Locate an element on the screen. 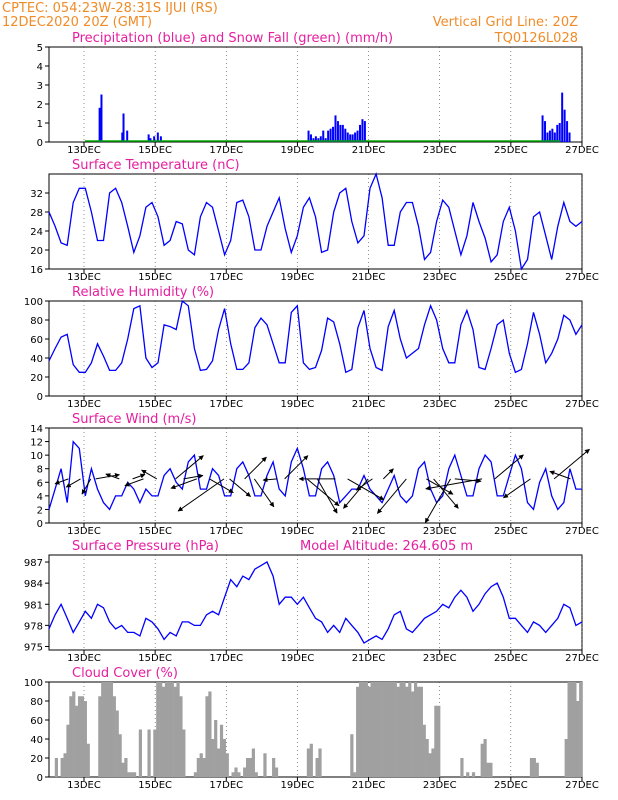  y-tick-label: 40 is located at coordinates (36, 359).